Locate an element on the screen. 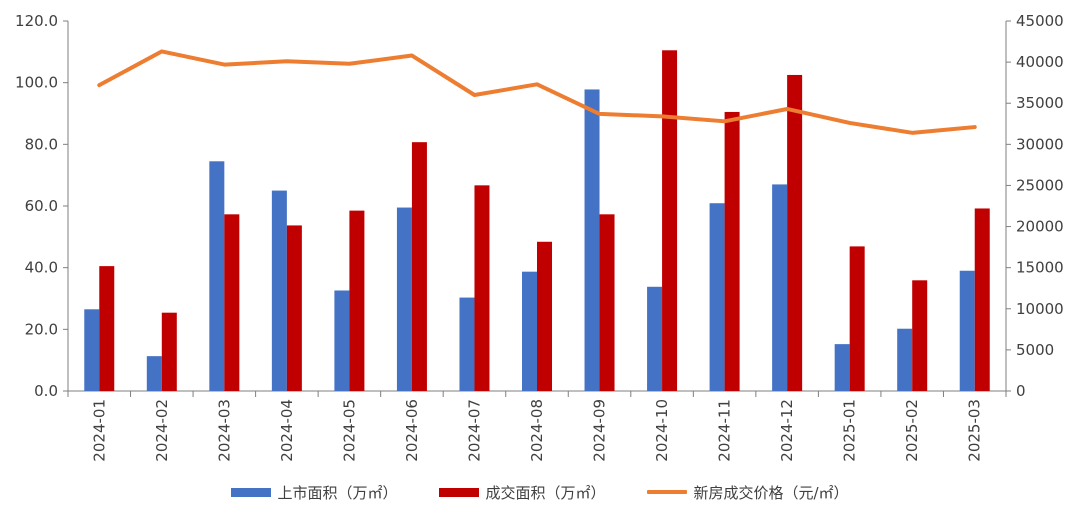 This screenshot has height=518, width=1080. chart-legend: 上市面积（万㎡） 成交面积（万㎡） 新房成交价格（元/㎡） is located at coordinates (540, 492).